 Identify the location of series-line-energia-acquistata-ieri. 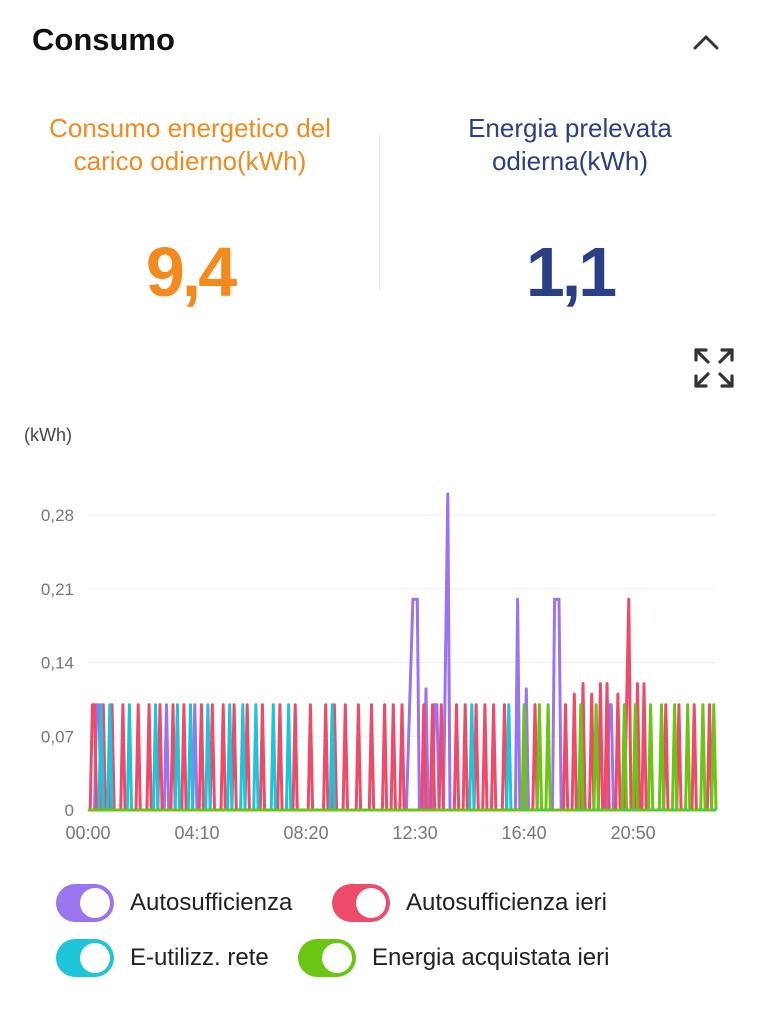
(403, 757).